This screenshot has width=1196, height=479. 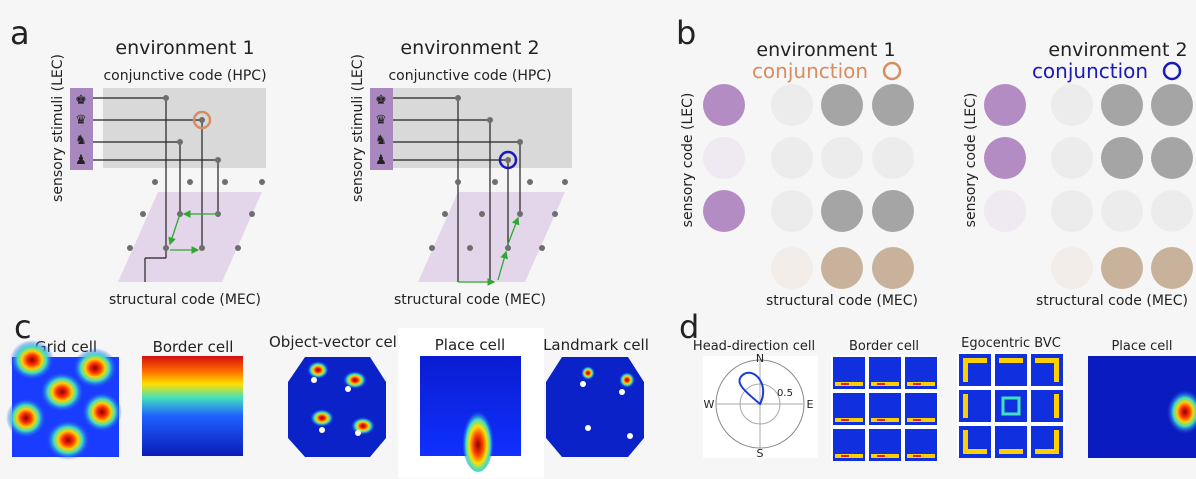 I want to click on env2-lec-label: sensory stimuli (LEC), so click(x=358, y=128).